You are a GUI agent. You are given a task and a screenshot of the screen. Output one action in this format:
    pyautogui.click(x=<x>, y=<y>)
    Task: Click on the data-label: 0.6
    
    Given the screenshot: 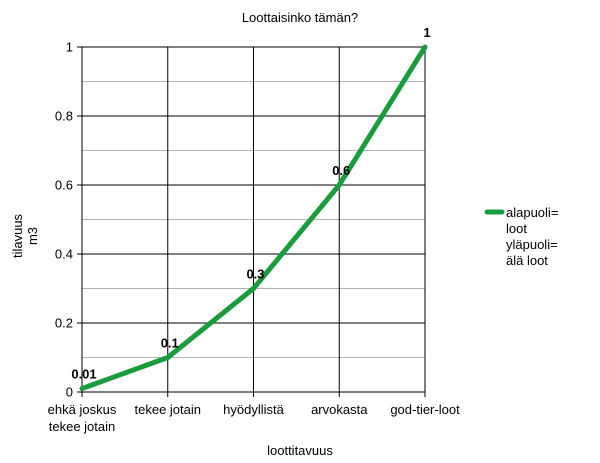 What is the action you would take?
    pyautogui.click(x=341, y=170)
    